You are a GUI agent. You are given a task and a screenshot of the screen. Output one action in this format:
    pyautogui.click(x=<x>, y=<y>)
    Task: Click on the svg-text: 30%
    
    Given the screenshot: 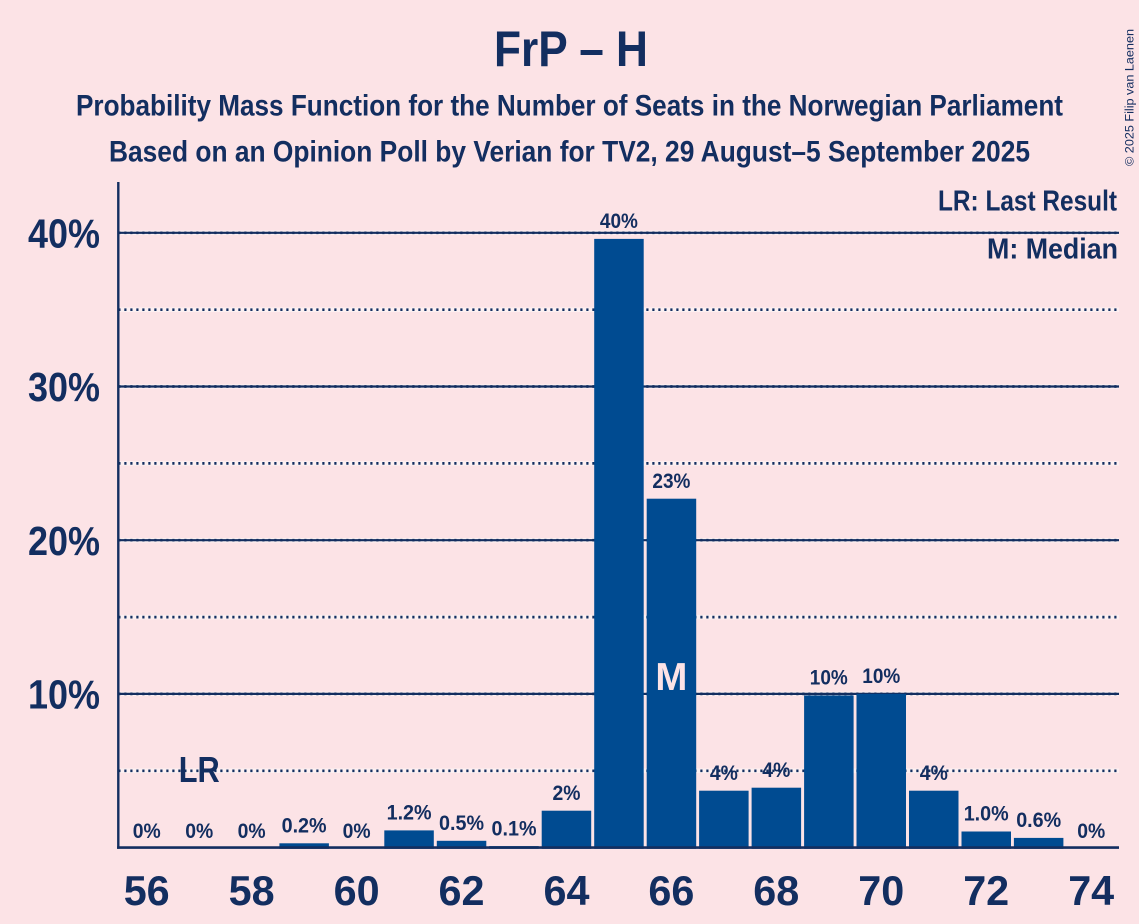 What is the action you would take?
    pyautogui.click(x=64, y=387)
    